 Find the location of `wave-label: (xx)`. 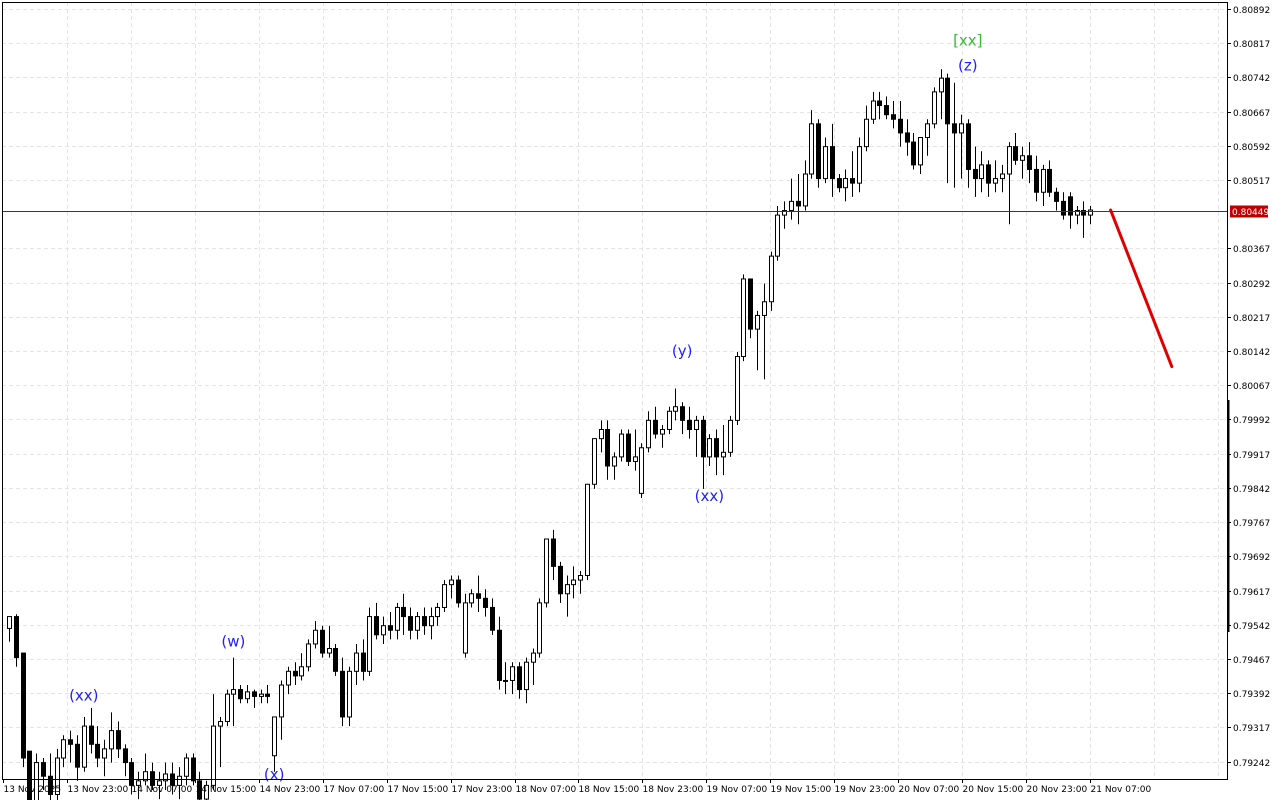

wave-label: (xx) is located at coordinates (83, 696).